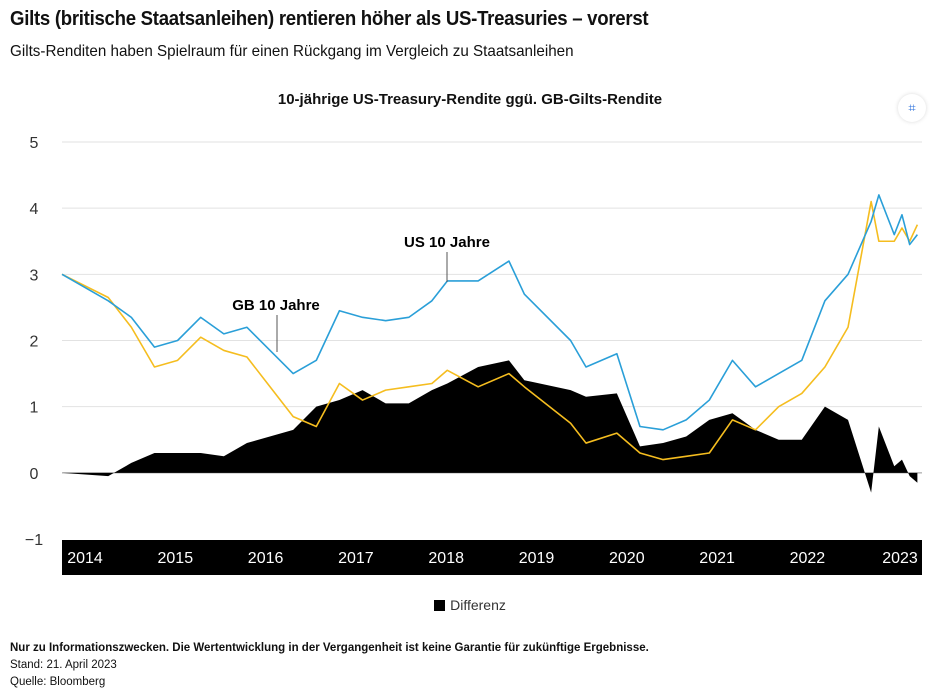 The width and height of the screenshot is (940, 697). I want to click on y-tick-label: 5, so click(34, 143).